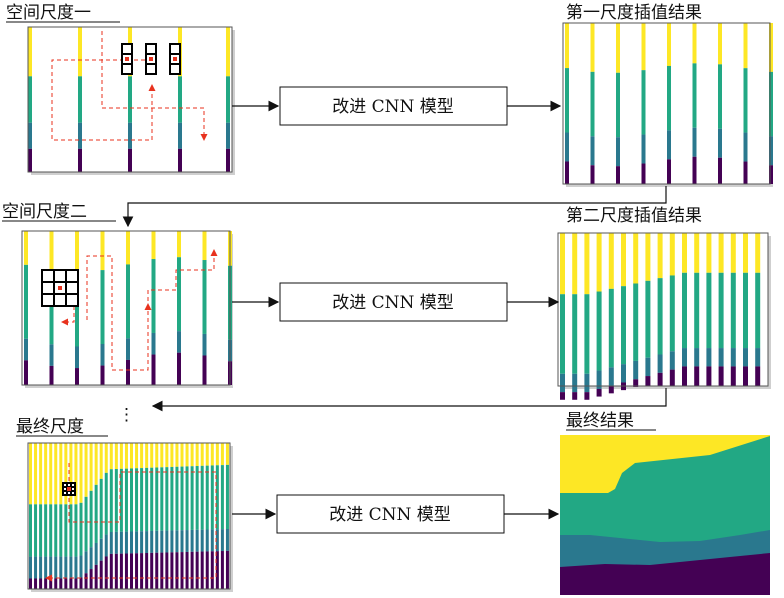 Image resolution: width=784 pixels, height=598 pixels. What do you see at coordinates (126, 415) in the screenshot?
I see `ellipsis-dots: ⋮` at bounding box center [126, 415].